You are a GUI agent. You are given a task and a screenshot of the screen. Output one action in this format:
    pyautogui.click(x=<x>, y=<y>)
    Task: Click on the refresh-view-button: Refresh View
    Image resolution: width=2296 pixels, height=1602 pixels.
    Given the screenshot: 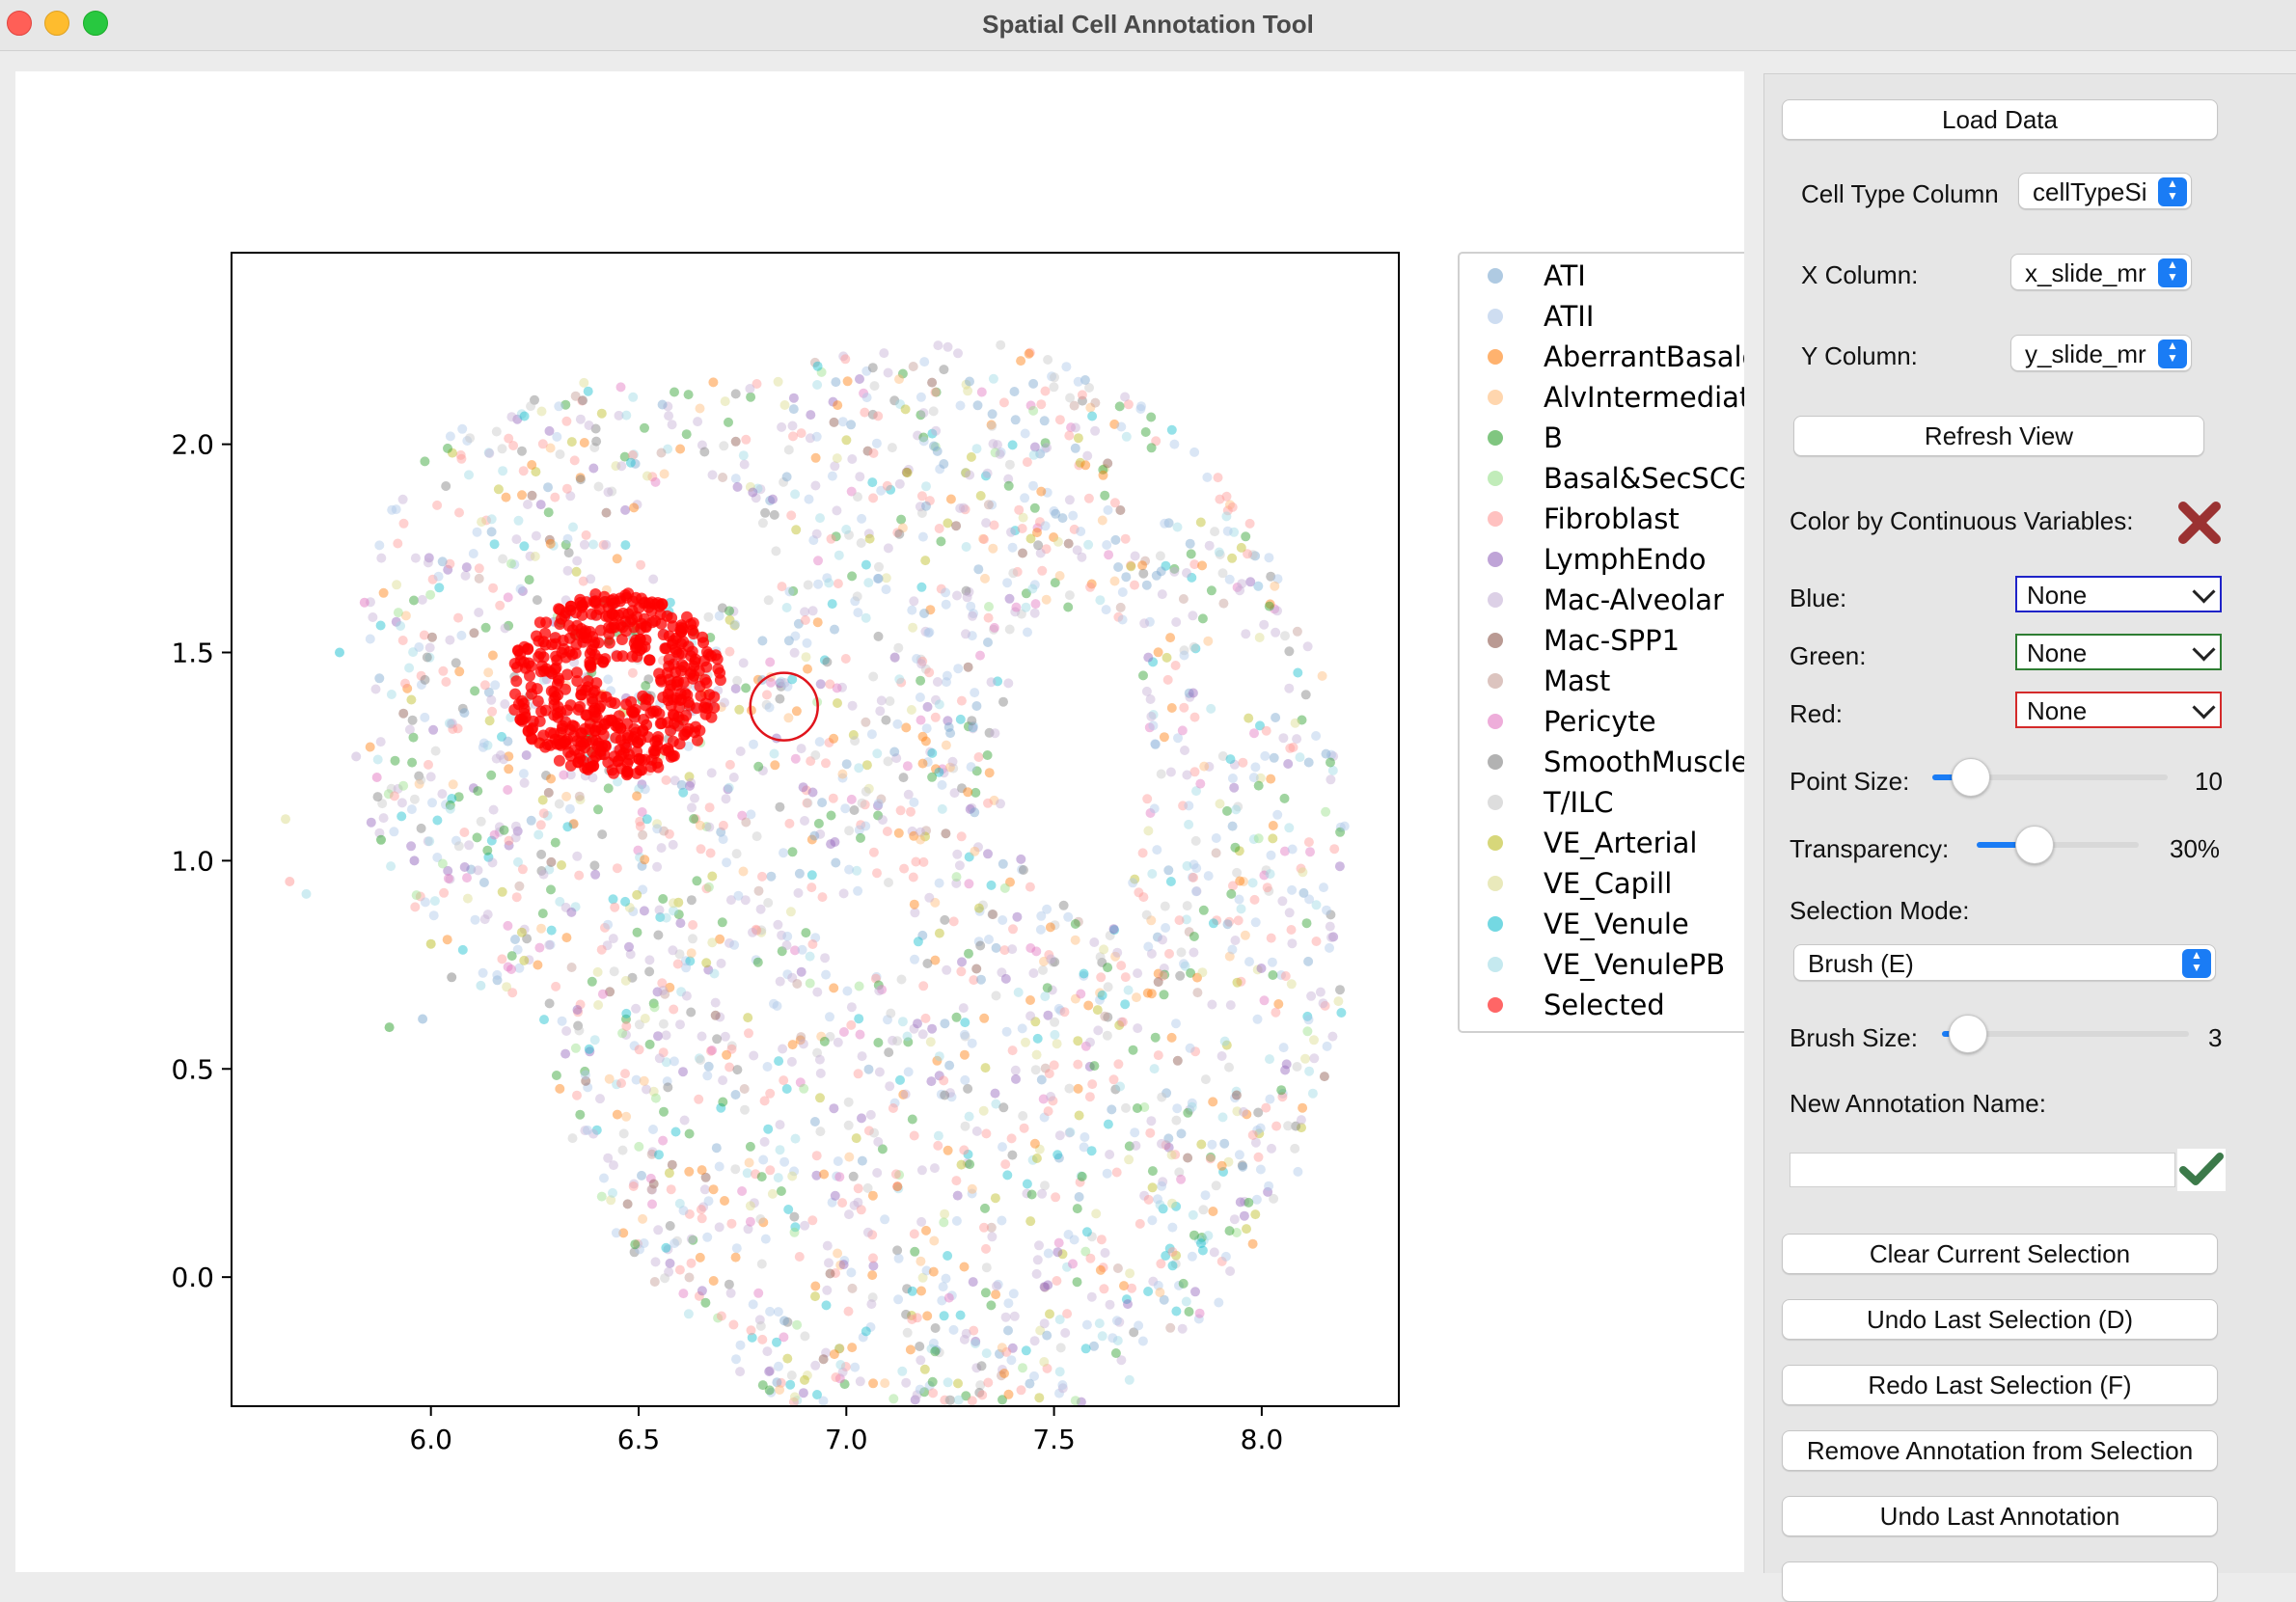 What is the action you would take?
    pyautogui.click(x=1999, y=436)
    